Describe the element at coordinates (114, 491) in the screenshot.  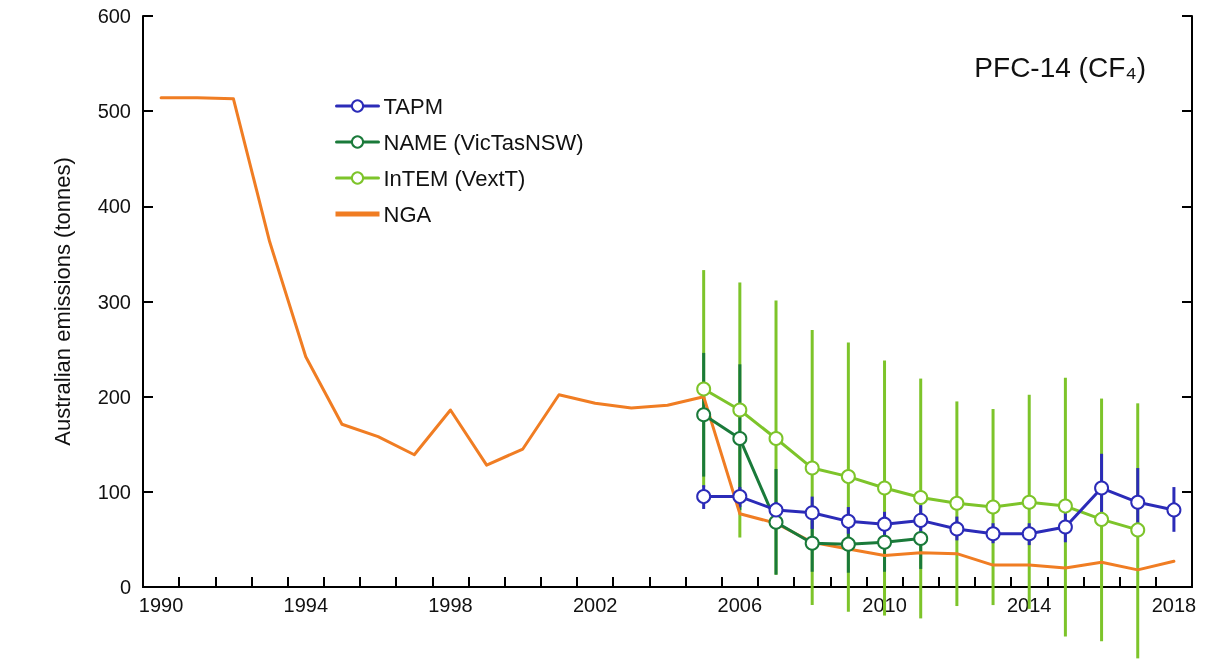
I see `y-tick-label: 100` at that location.